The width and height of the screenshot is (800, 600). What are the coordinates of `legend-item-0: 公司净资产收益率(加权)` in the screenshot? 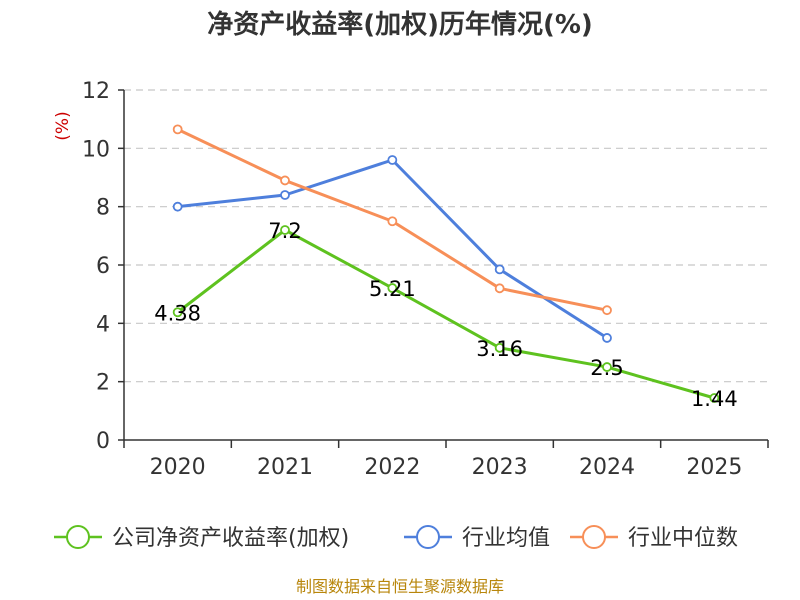 It's located at (201, 538).